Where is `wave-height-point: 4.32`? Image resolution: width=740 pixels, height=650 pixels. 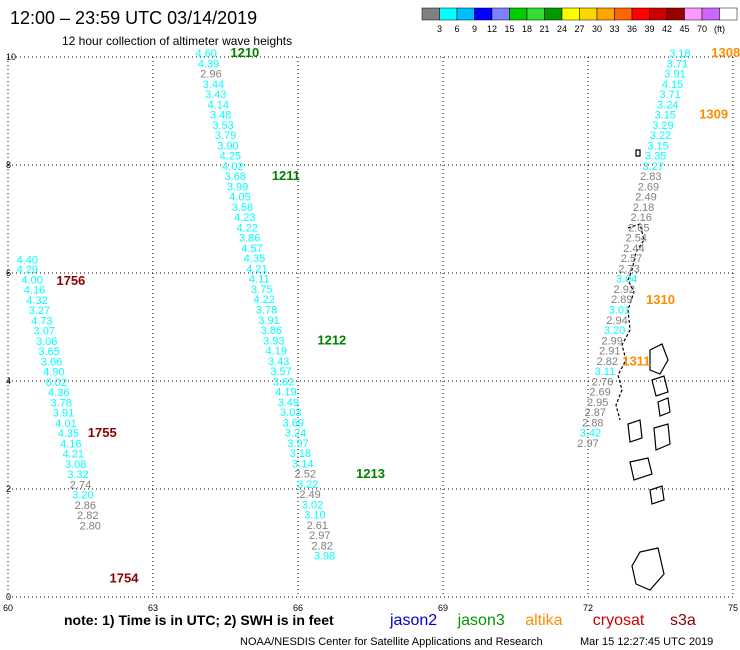 wave-height-point: 4.32 is located at coordinates (36, 301).